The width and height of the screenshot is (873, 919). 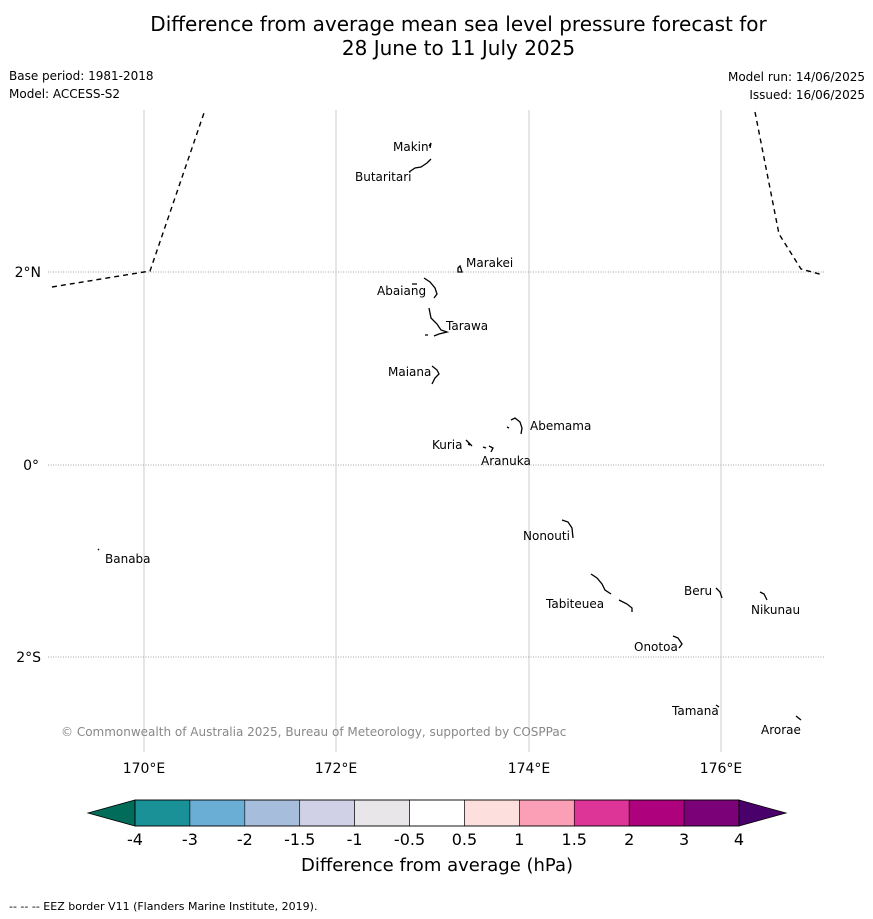 What do you see at coordinates (560, 426) in the screenshot?
I see `island-label-abemama: Abemama` at bounding box center [560, 426].